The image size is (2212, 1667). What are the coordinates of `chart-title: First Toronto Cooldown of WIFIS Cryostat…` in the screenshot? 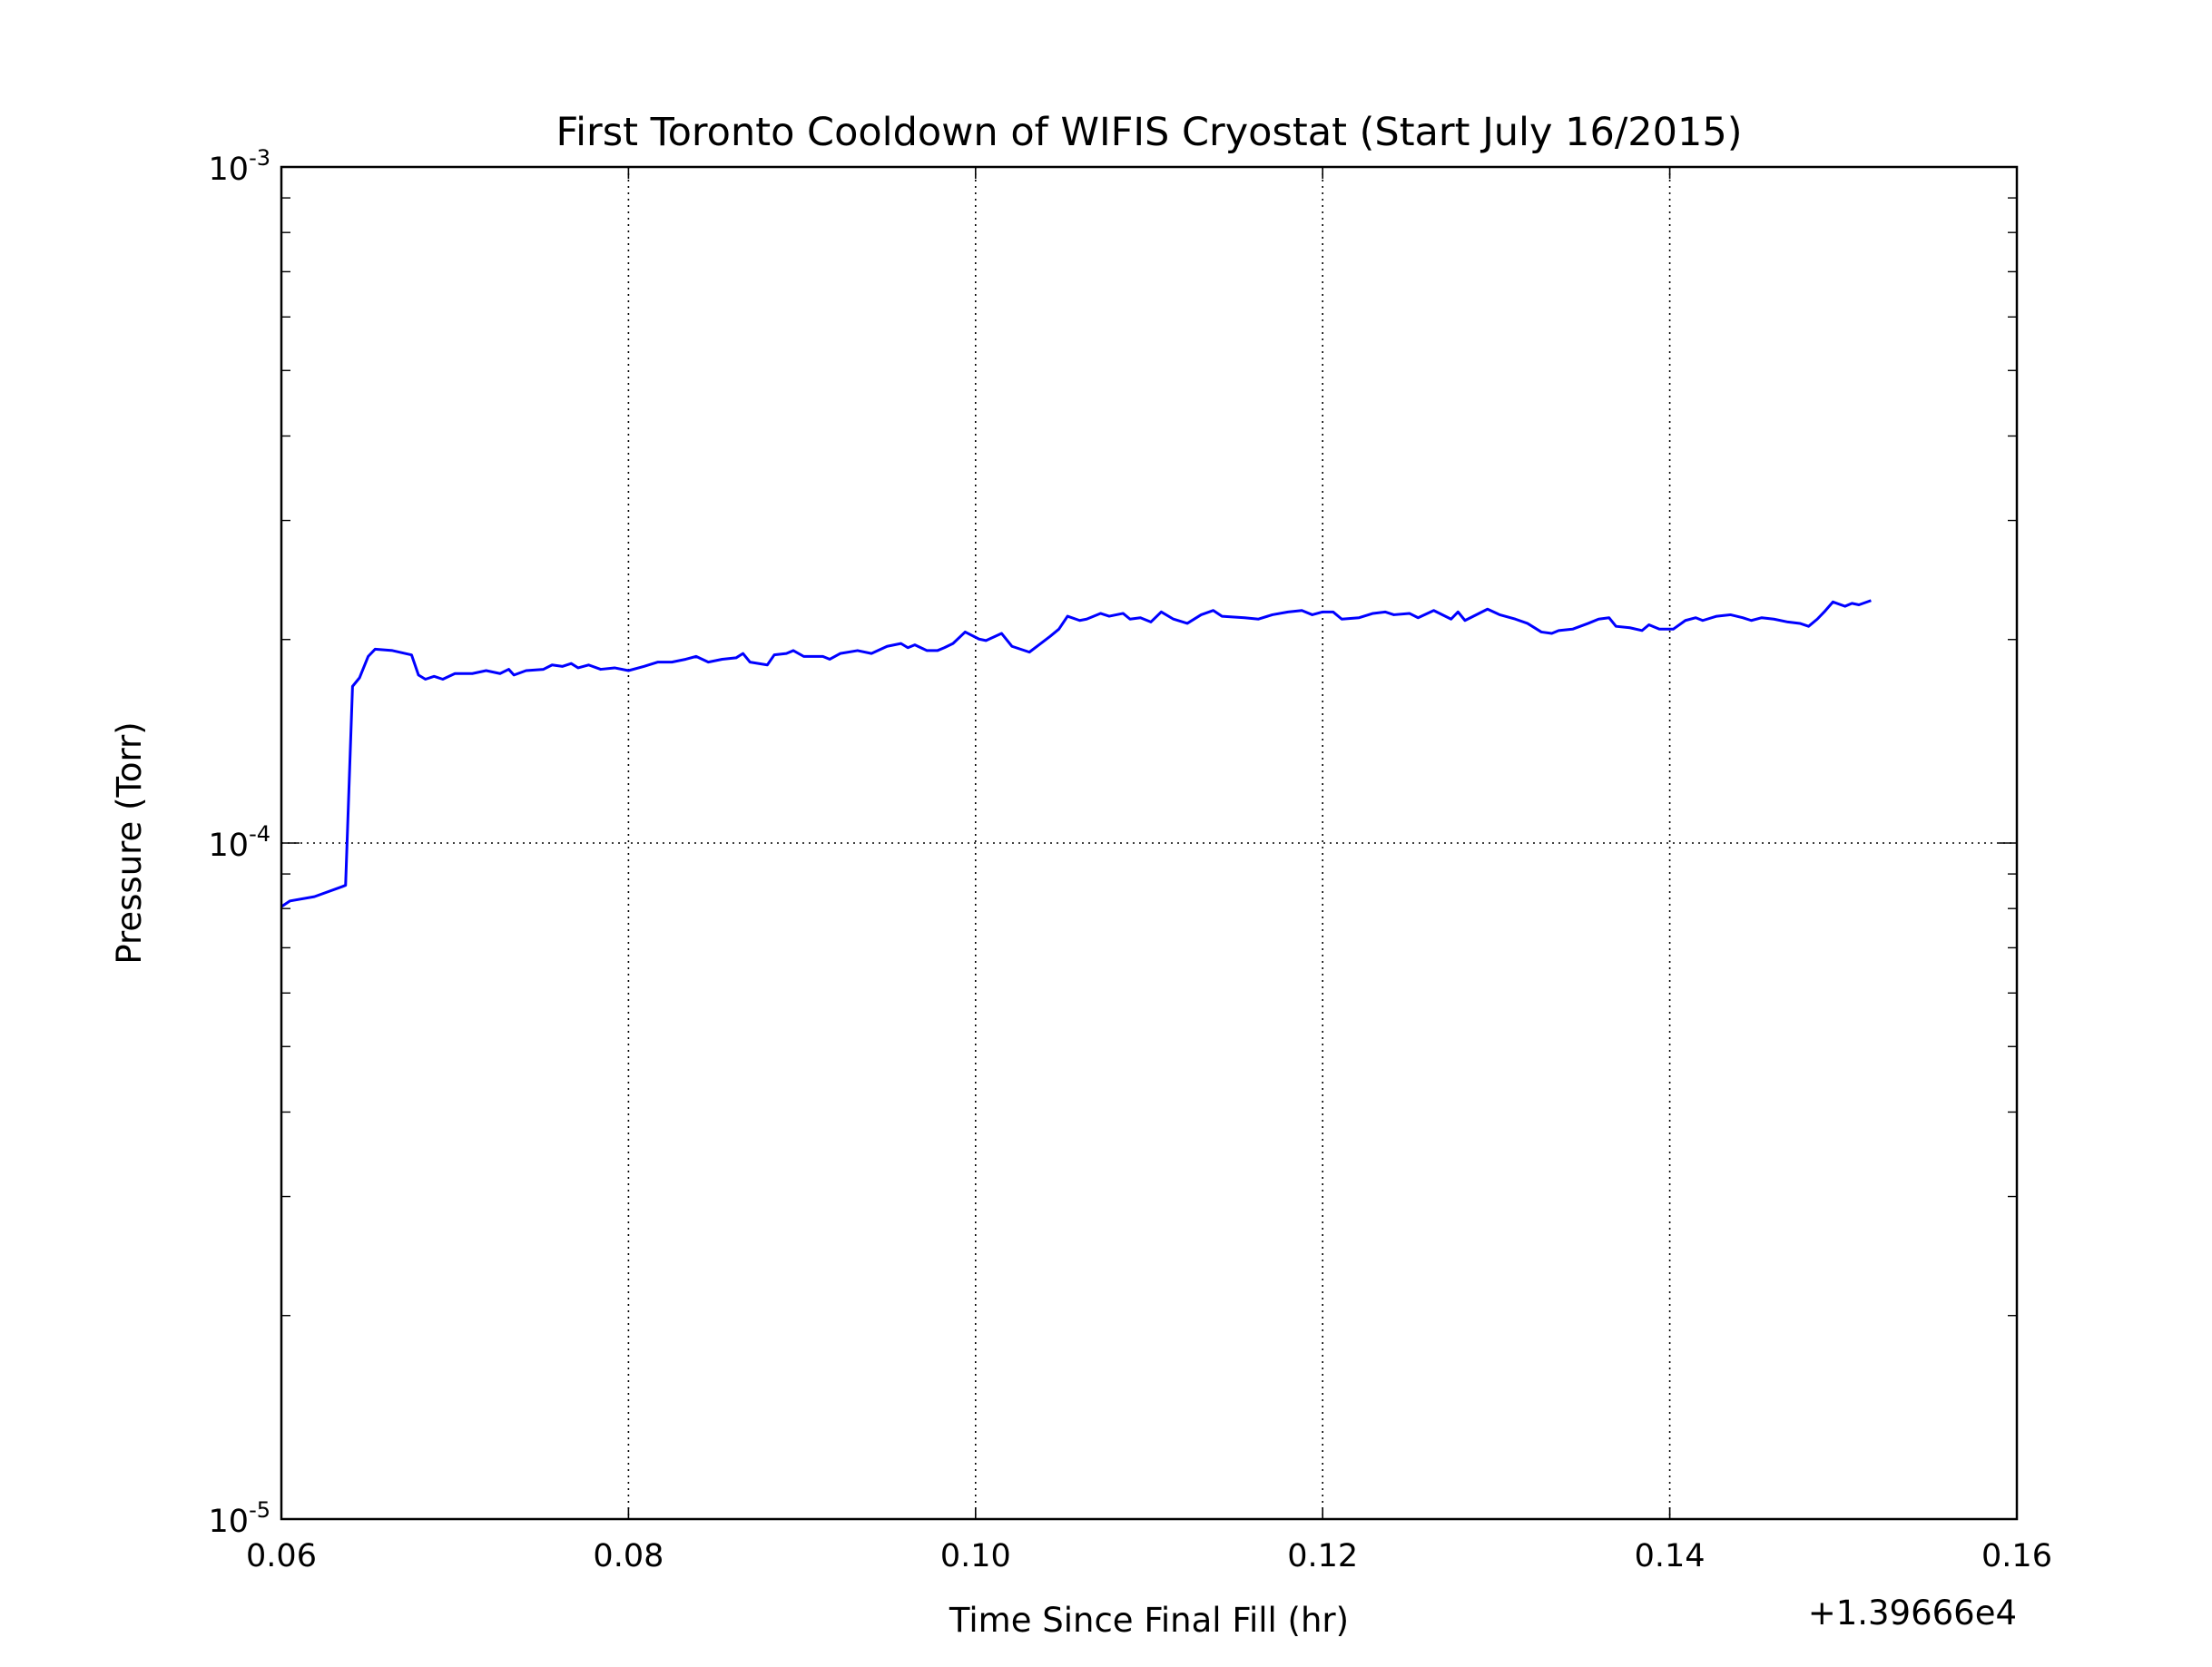 It's located at (1148, 132).